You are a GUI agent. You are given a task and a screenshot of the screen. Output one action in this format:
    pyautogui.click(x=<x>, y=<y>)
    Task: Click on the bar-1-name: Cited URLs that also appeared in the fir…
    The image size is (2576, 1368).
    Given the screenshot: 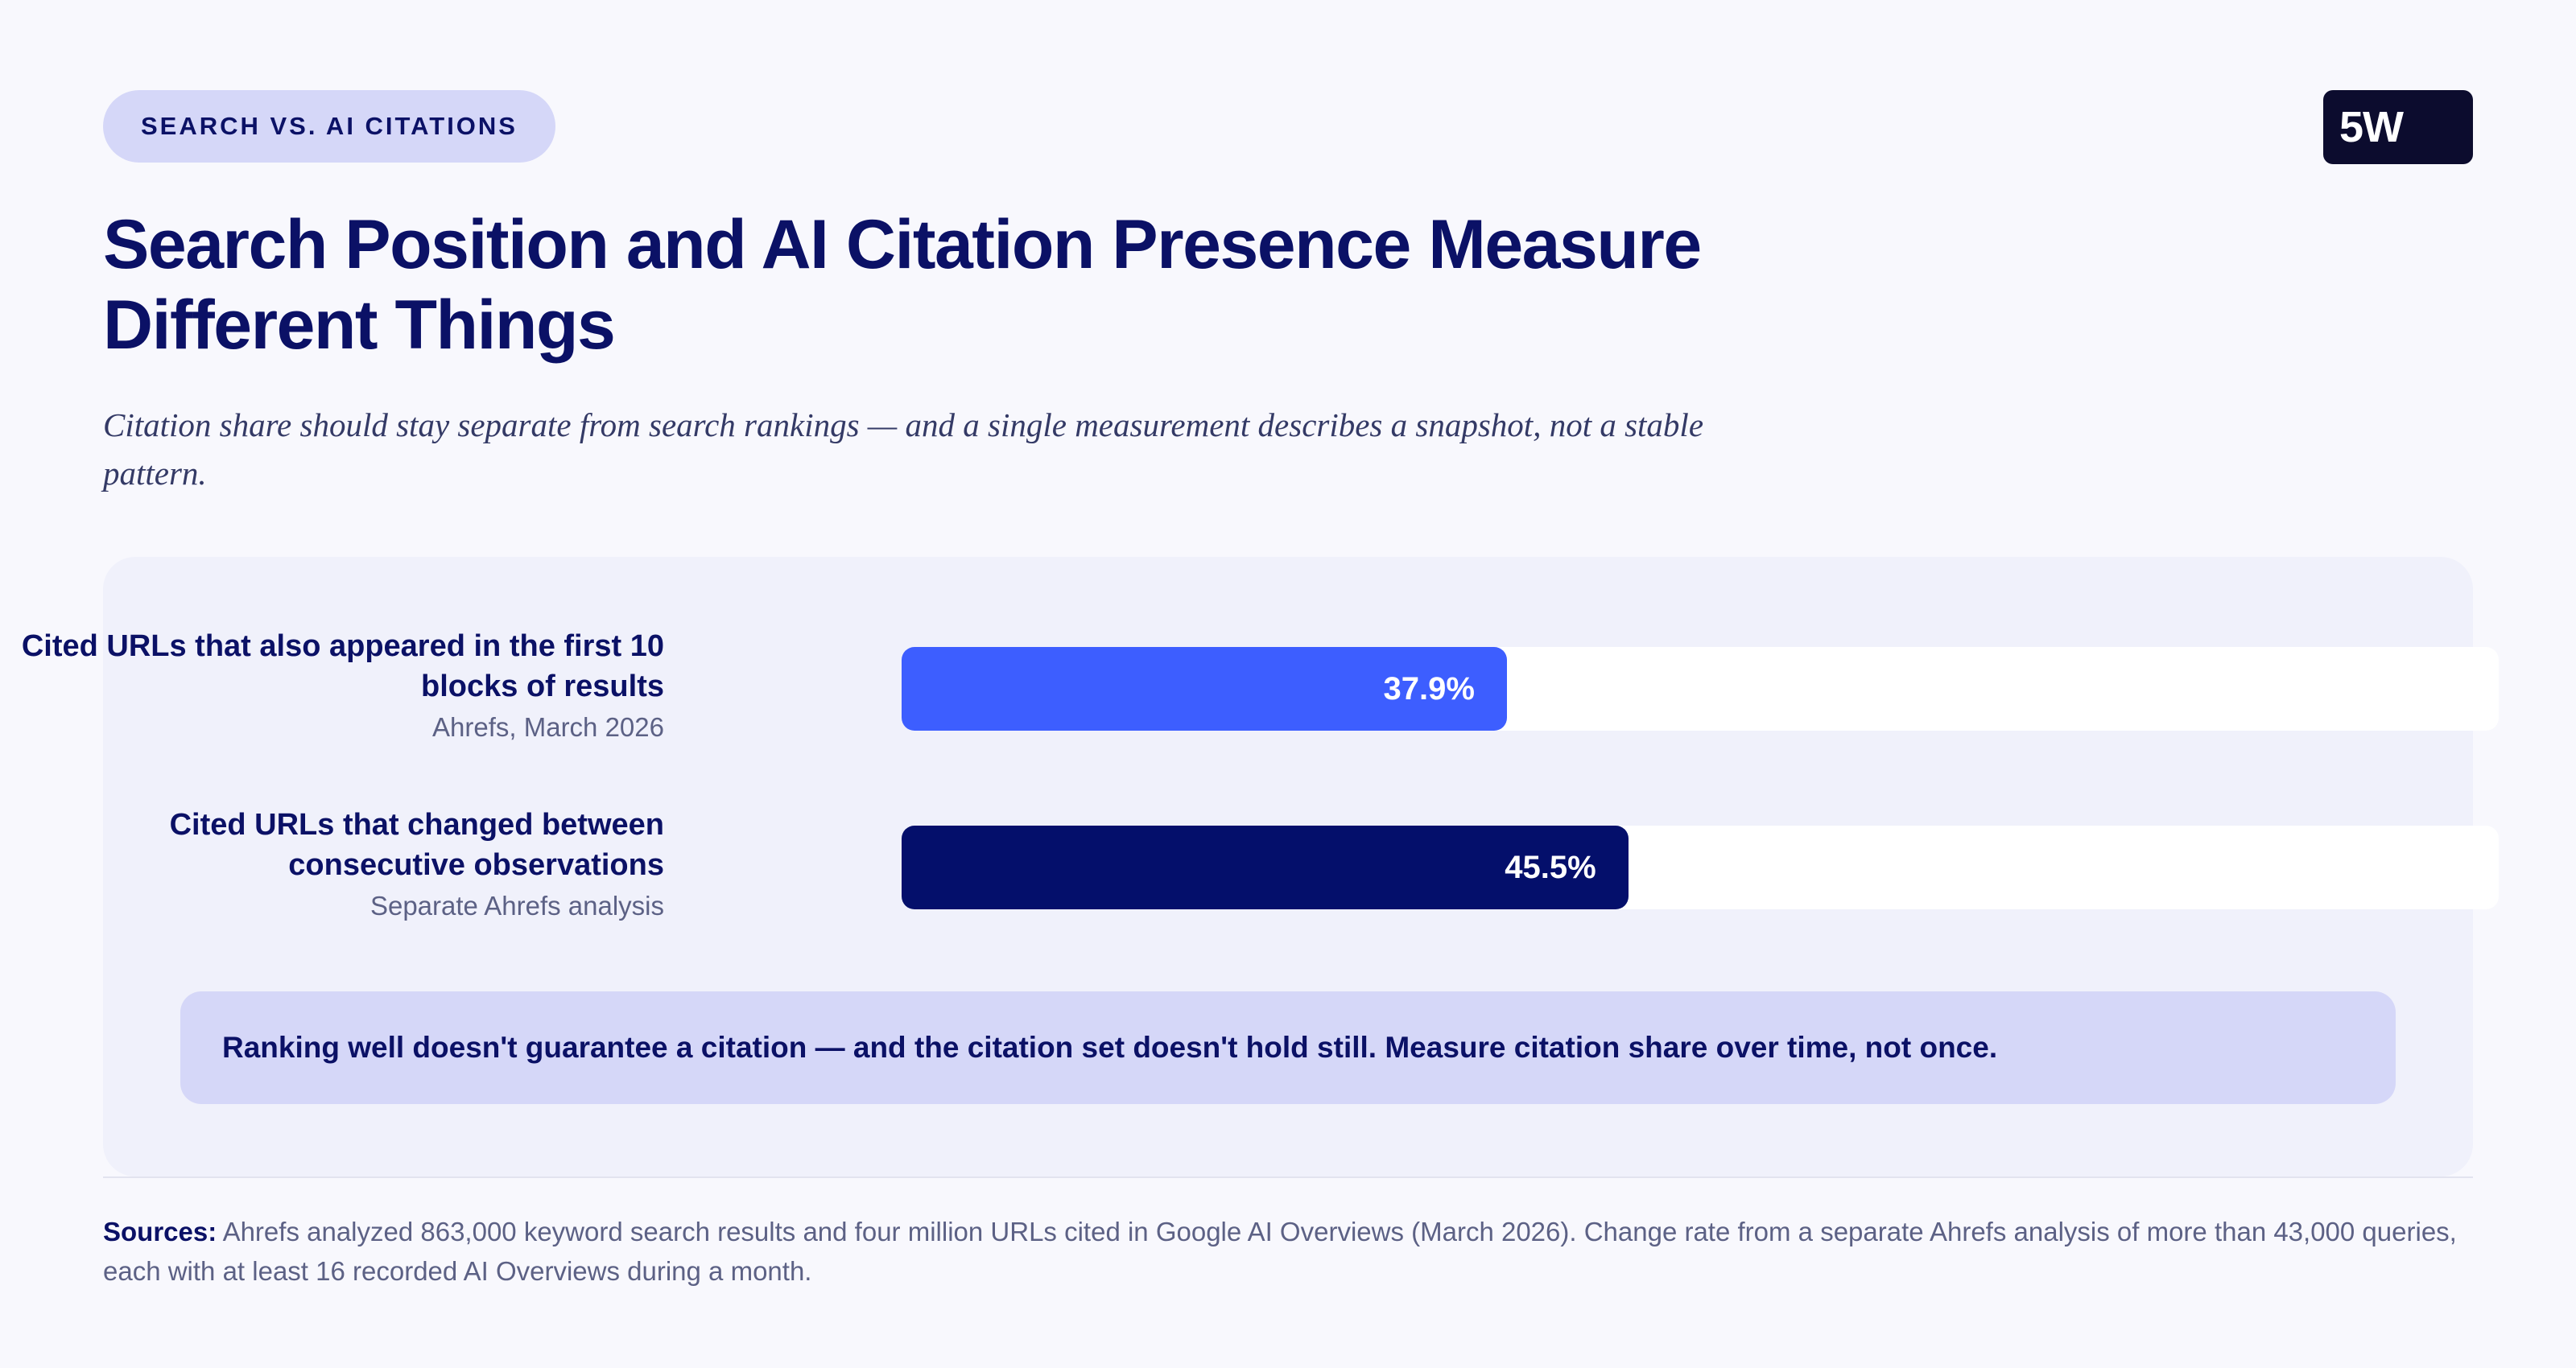 What is the action you would take?
    pyautogui.click(x=342, y=666)
    